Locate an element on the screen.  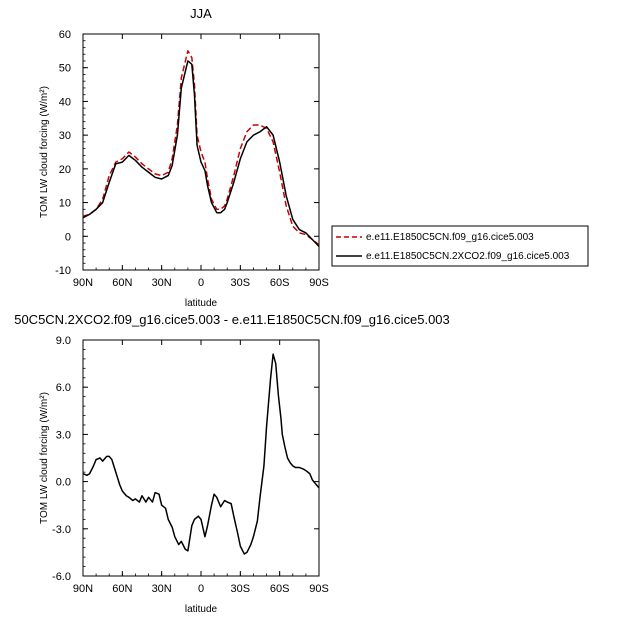
y-tick-label: 0 is located at coordinates (68, 237).